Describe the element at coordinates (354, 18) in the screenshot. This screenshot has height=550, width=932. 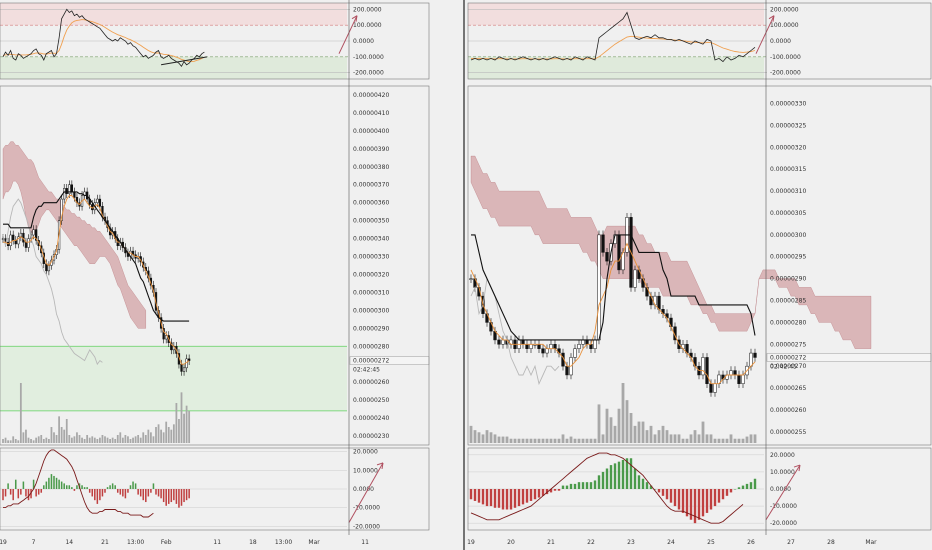
I see `cci-arrow-head` at that location.